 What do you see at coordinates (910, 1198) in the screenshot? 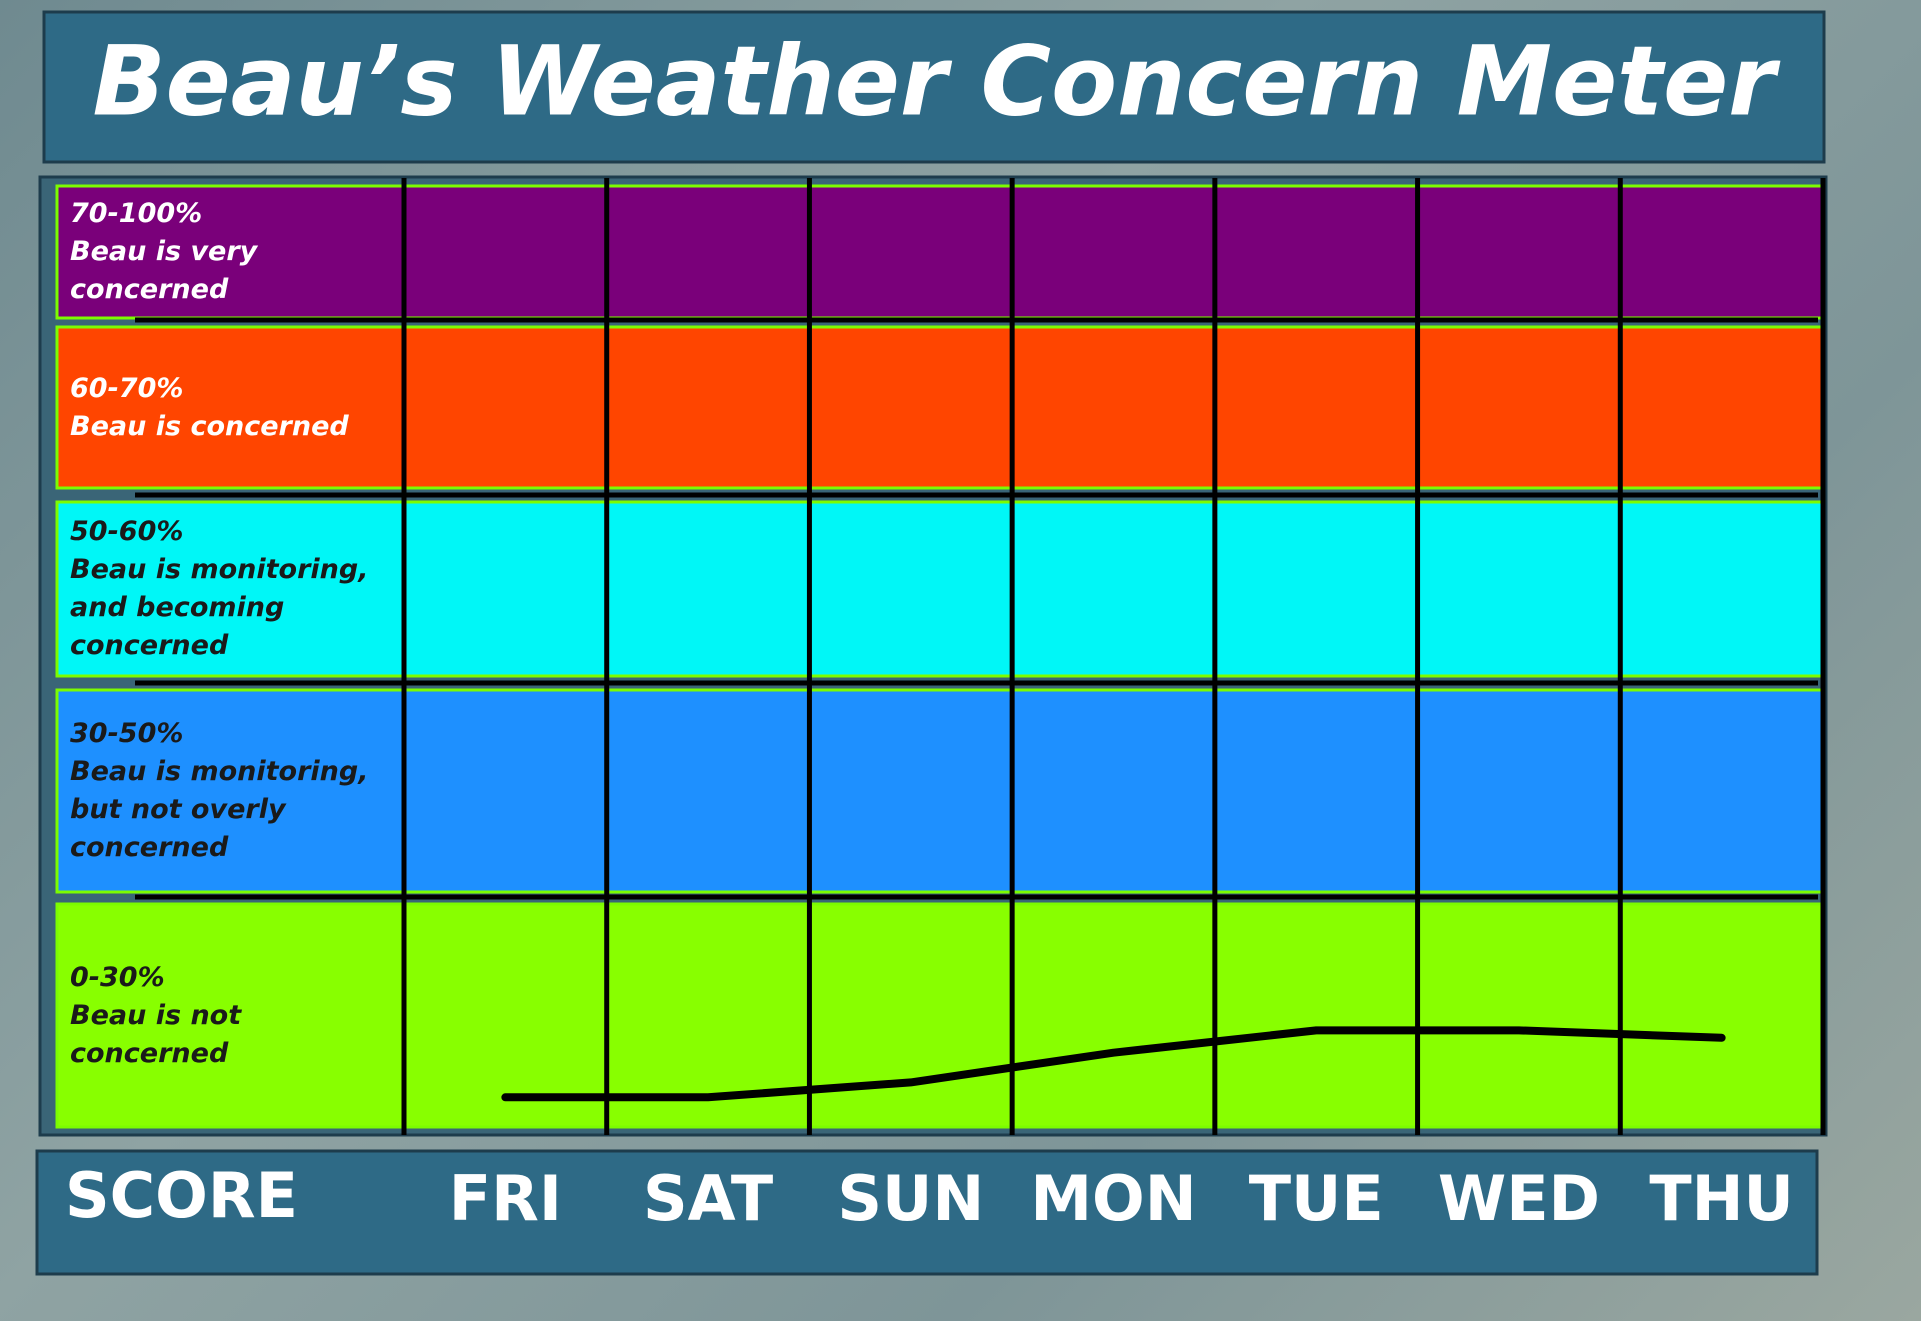
I see `x-tick-label: SUN` at bounding box center [910, 1198].